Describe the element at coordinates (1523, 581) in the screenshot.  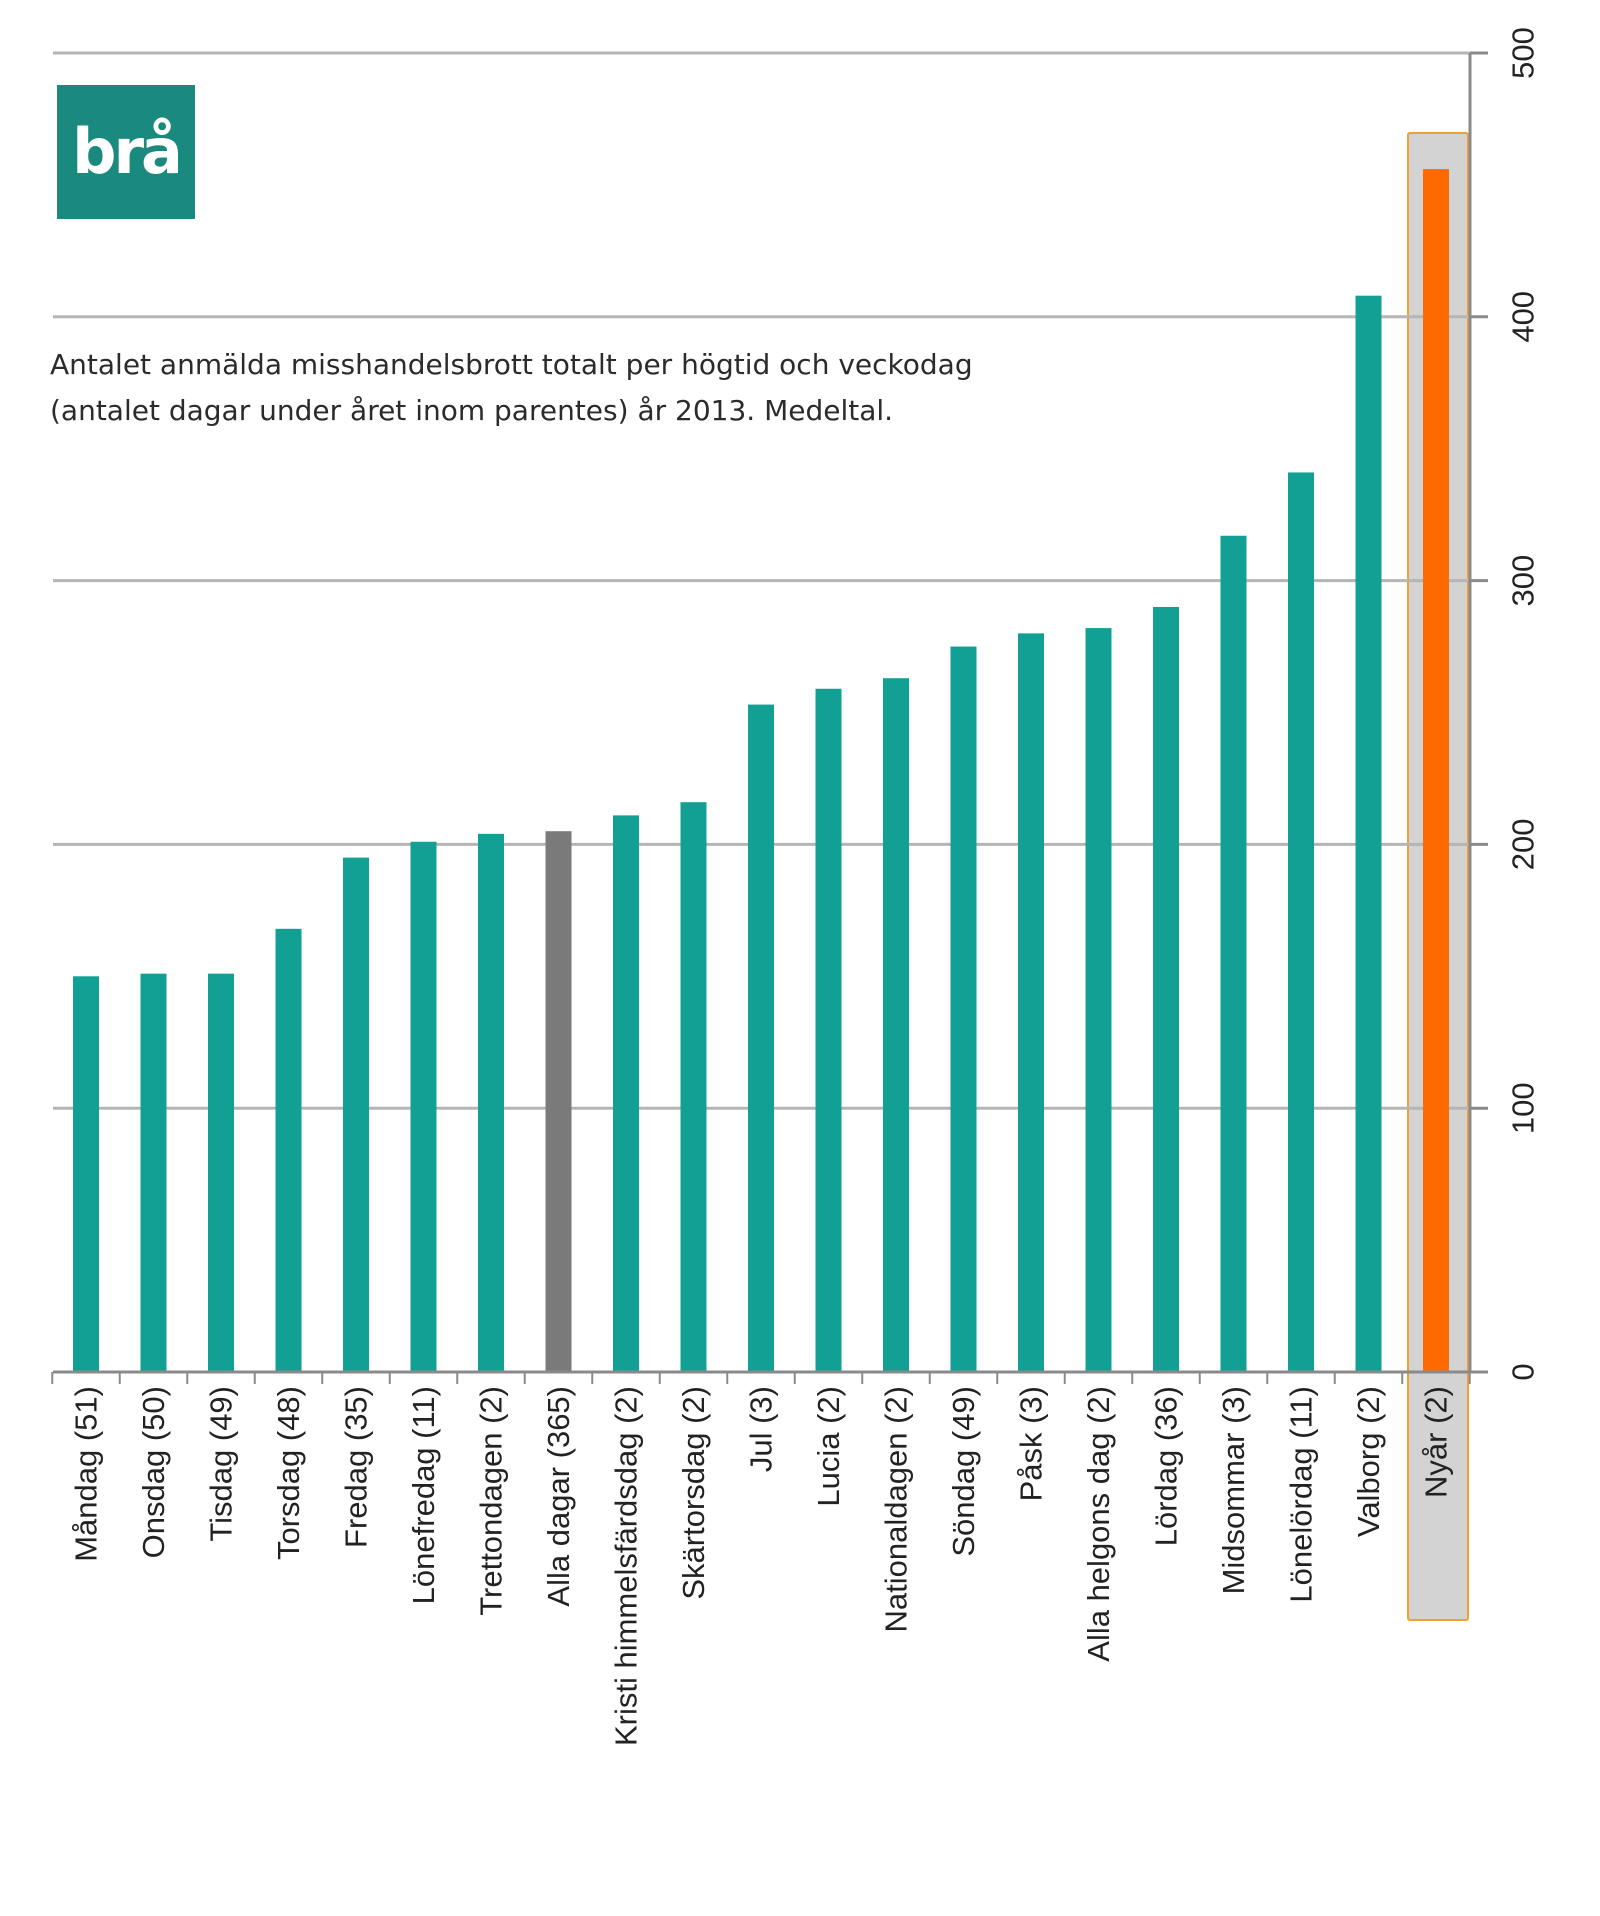
I see `y-tick-label-300: 300` at that location.